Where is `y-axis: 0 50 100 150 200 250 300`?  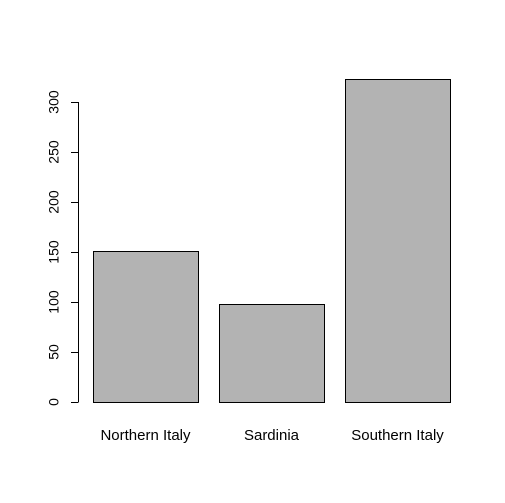 y-axis: 0 50 100 150 200 250 300 is located at coordinates (62, 248).